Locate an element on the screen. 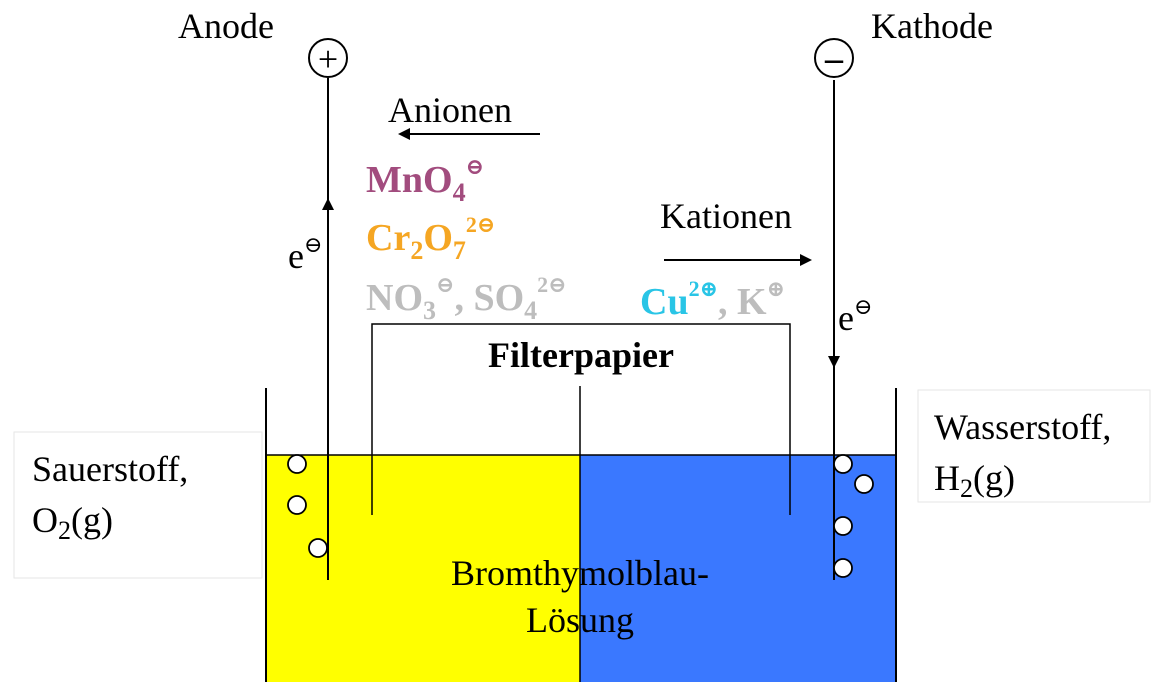 The width and height of the screenshot is (1153, 682). anionen-label: Anionen is located at coordinates (450, 110).